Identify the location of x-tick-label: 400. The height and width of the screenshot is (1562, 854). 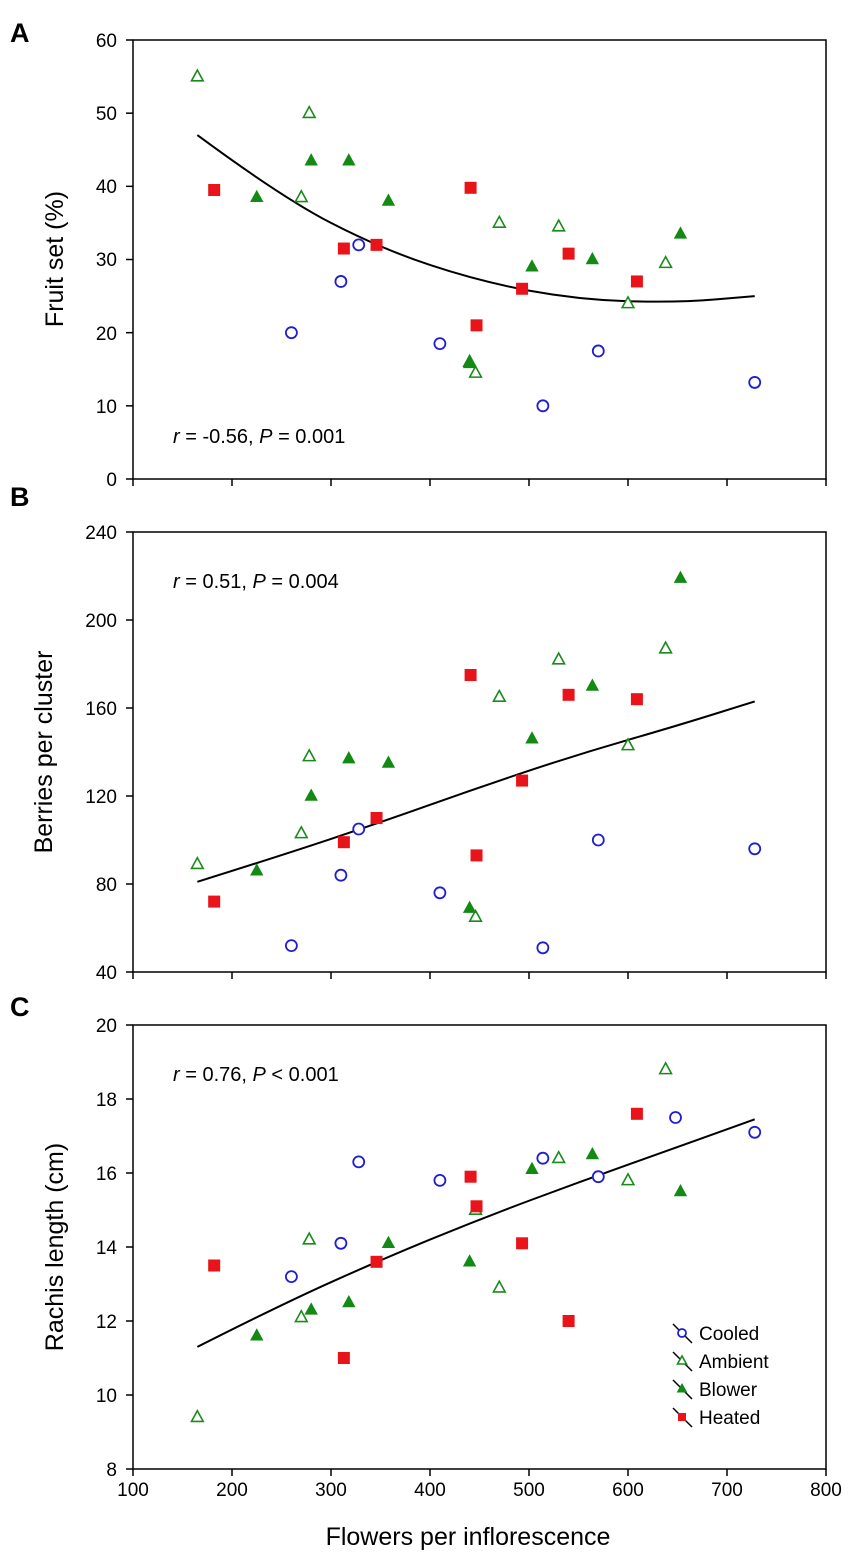
(430, 1490).